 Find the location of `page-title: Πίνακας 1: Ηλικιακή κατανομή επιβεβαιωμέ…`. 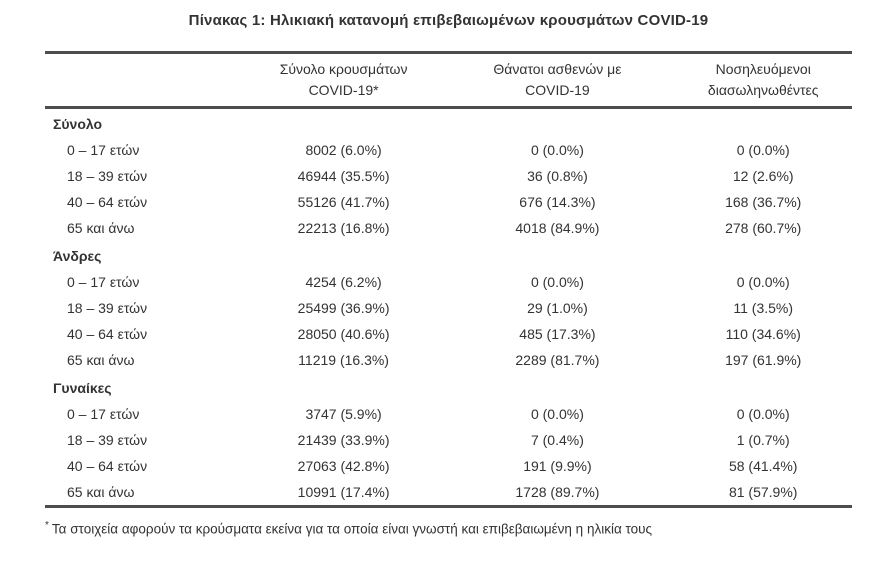

page-title: Πίνακας 1: Ηλικιακή κατανομή επιβεβαιωμέ… is located at coordinates (448, 20).